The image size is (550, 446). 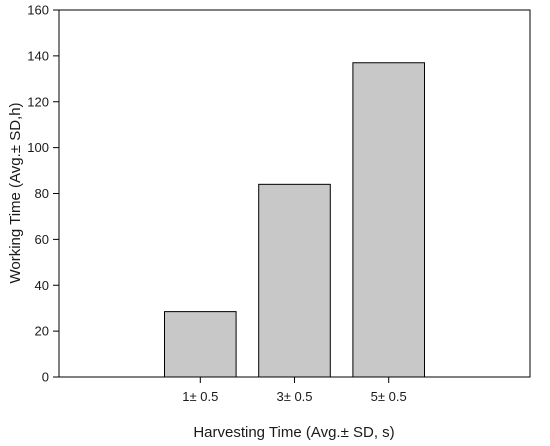 What do you see at coordinates (38, 147) in the screenshot?
I see `y-tick-label: 100` at bounding box center [38, 147].